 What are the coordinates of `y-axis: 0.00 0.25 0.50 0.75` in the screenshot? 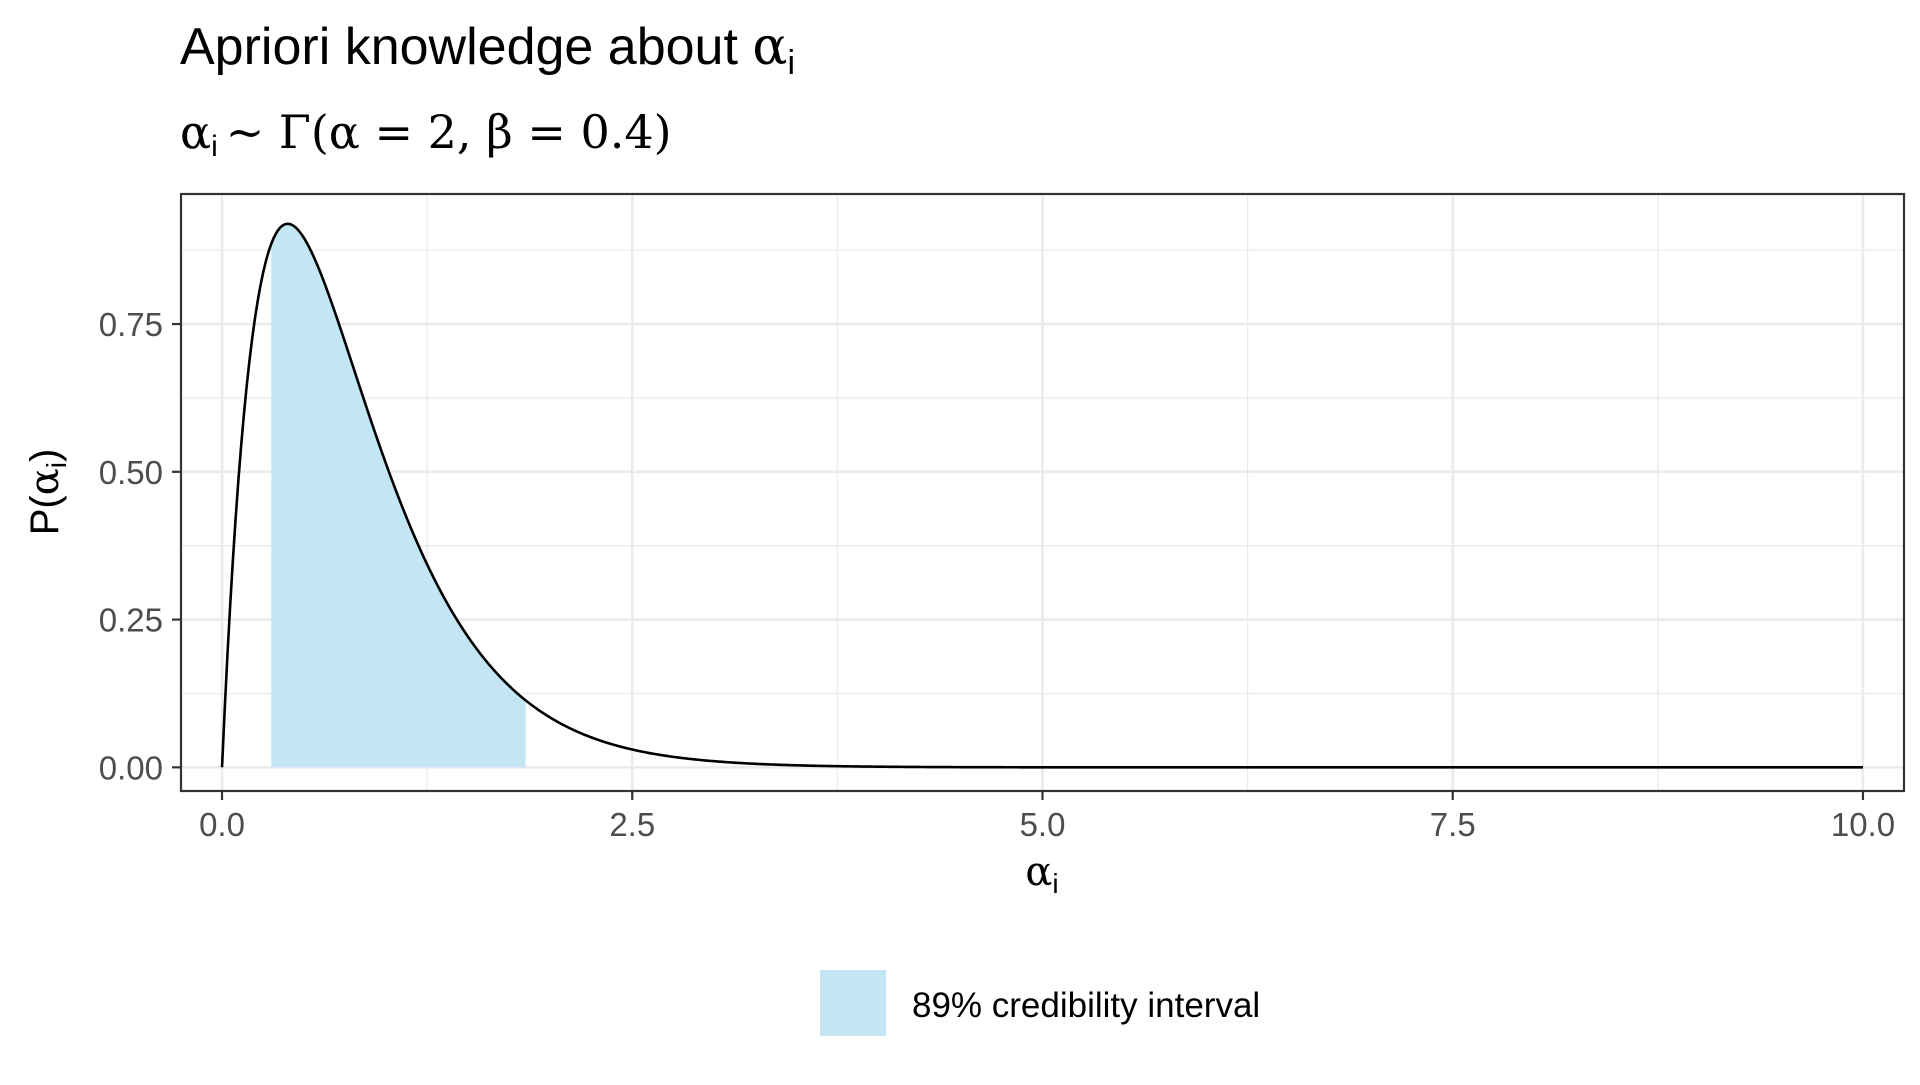 It's located at (140, 546).